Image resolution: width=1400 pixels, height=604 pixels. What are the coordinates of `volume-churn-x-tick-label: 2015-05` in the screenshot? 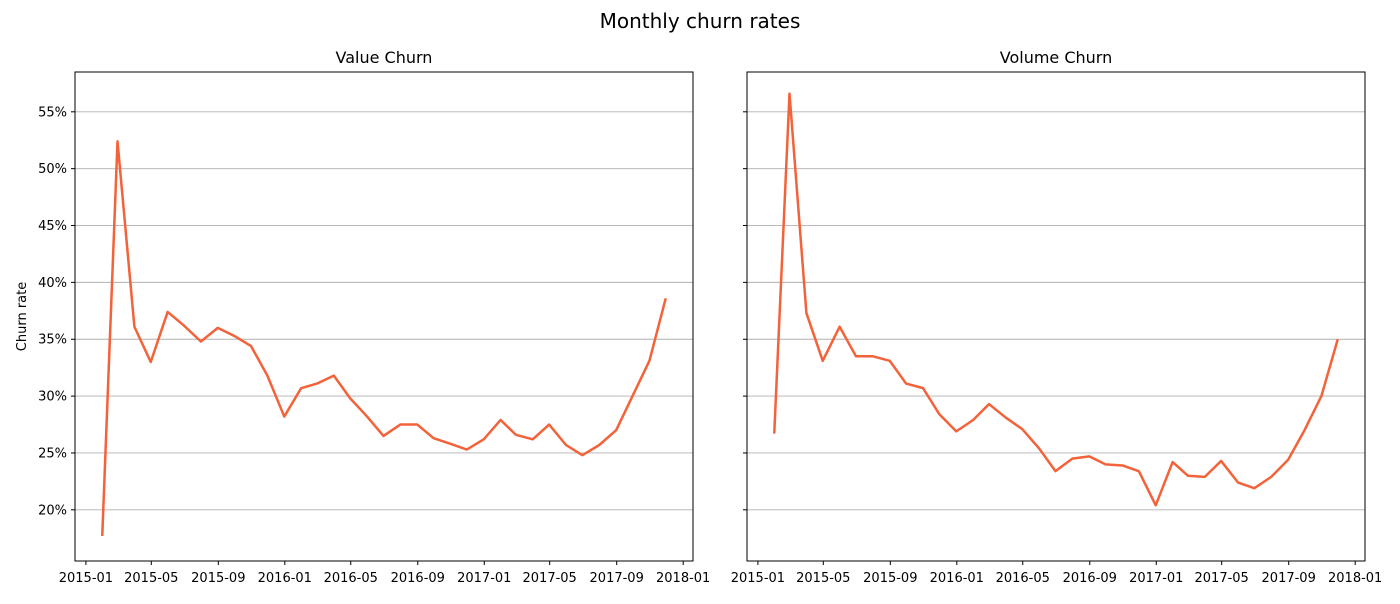 It's located at (823, 578).